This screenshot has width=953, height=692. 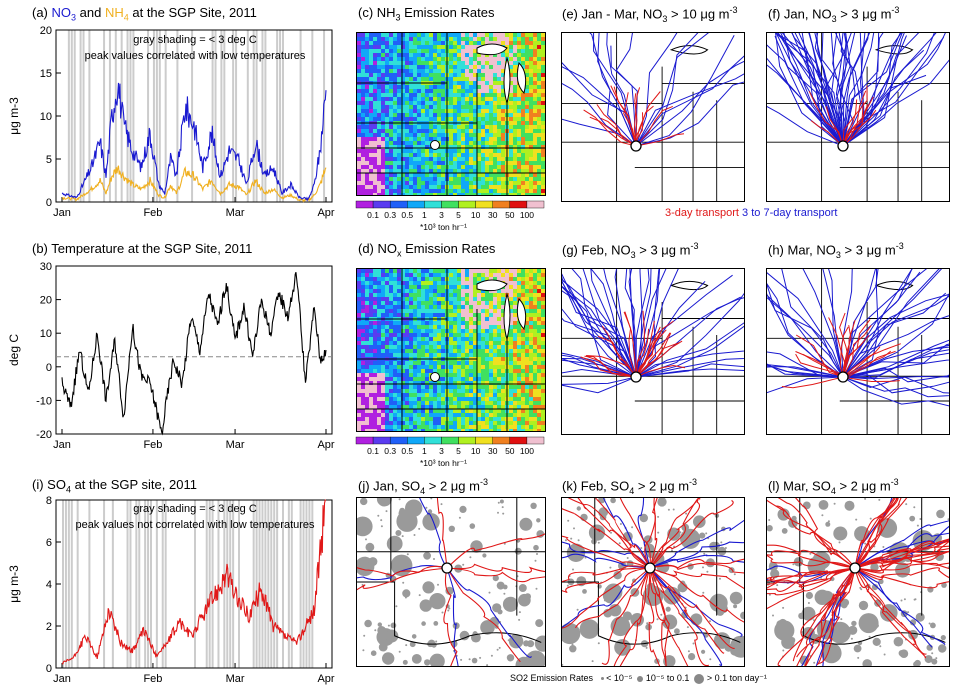 I want to click on sgp-site-marker, so click(x=650, y=568).